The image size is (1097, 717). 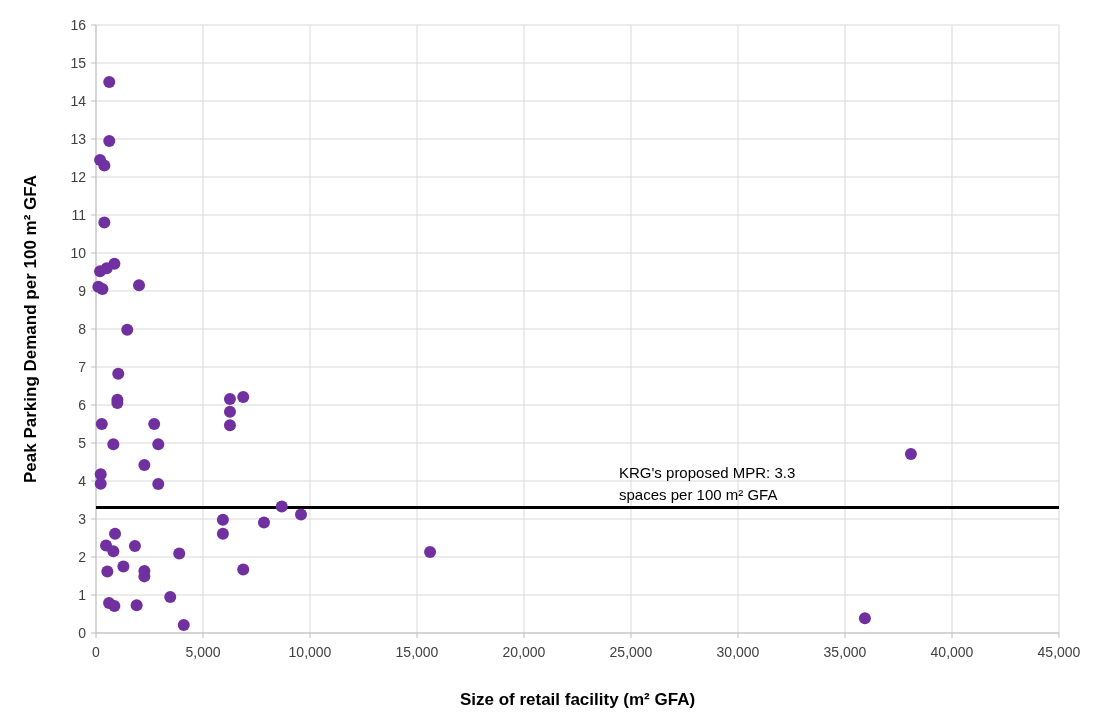 I want to click on y-tick-label: 14, so click(x=78, y=100).